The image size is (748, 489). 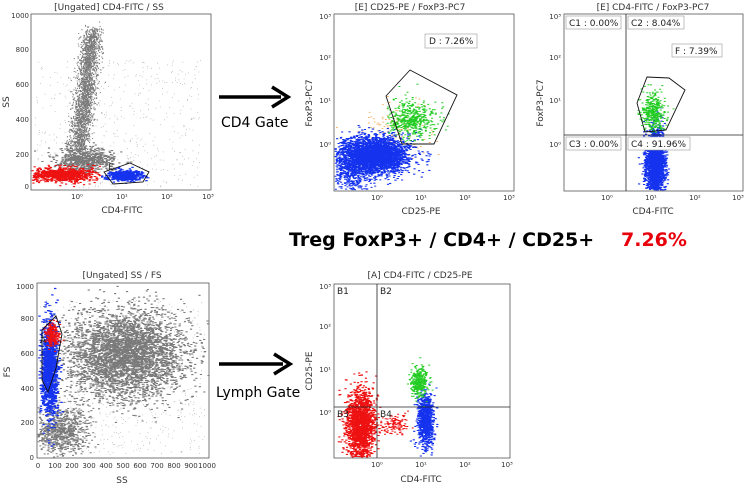 What do you see at coordinates (555, 17) in the screenshot?
I see `p3-ytick-3: 10³` at bounding box center [555, 17].